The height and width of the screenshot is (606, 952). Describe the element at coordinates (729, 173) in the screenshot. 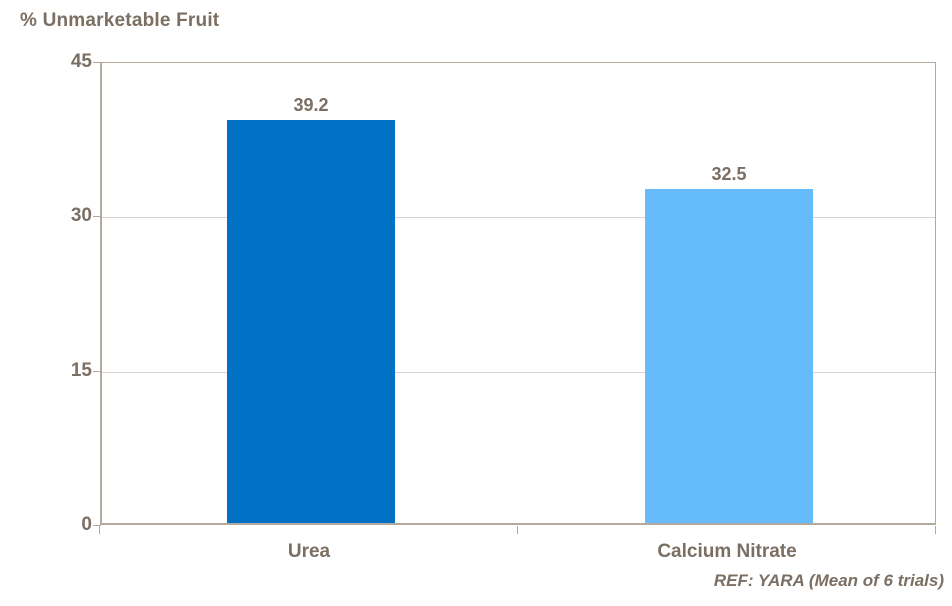

I see `bar-value-label: 32.5` at that location.